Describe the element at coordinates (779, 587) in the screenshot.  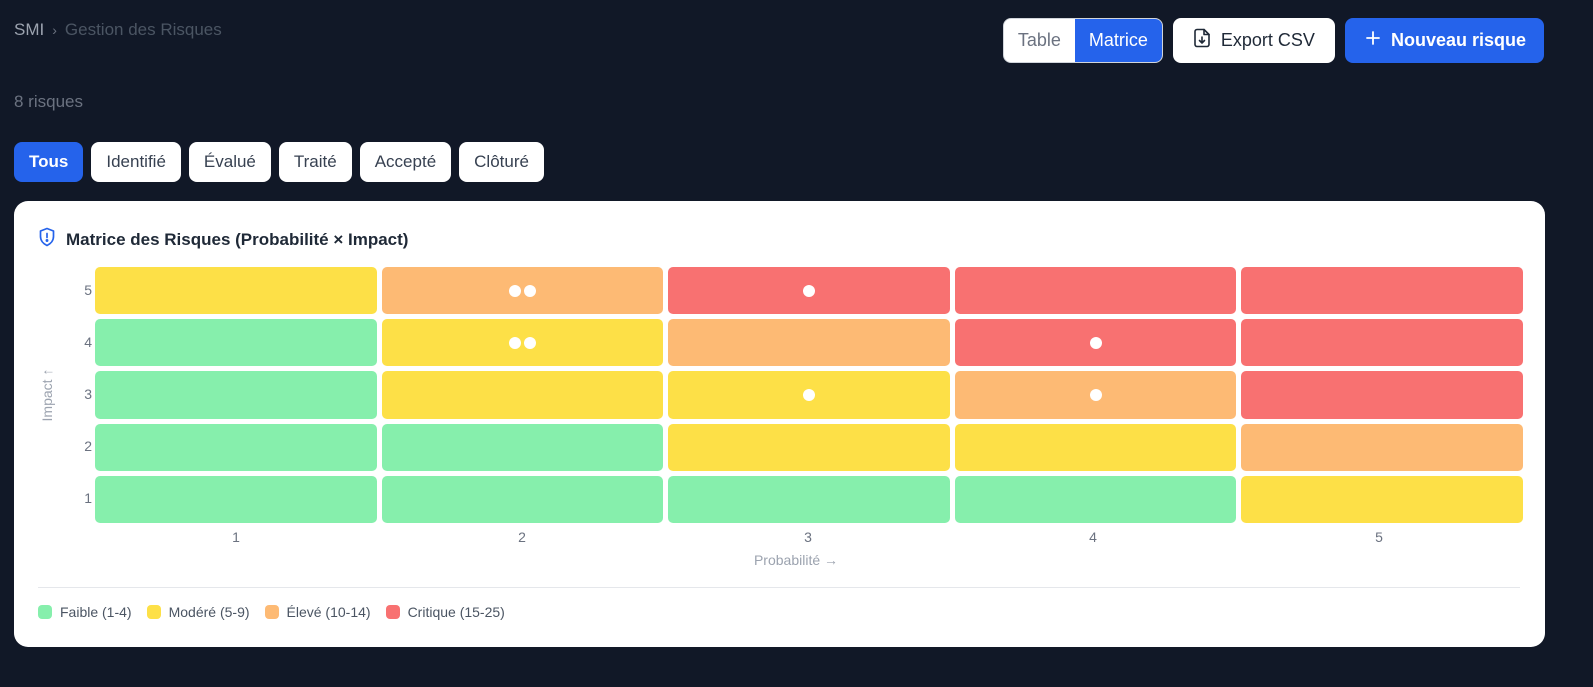
I see `legend-divider` at that location.